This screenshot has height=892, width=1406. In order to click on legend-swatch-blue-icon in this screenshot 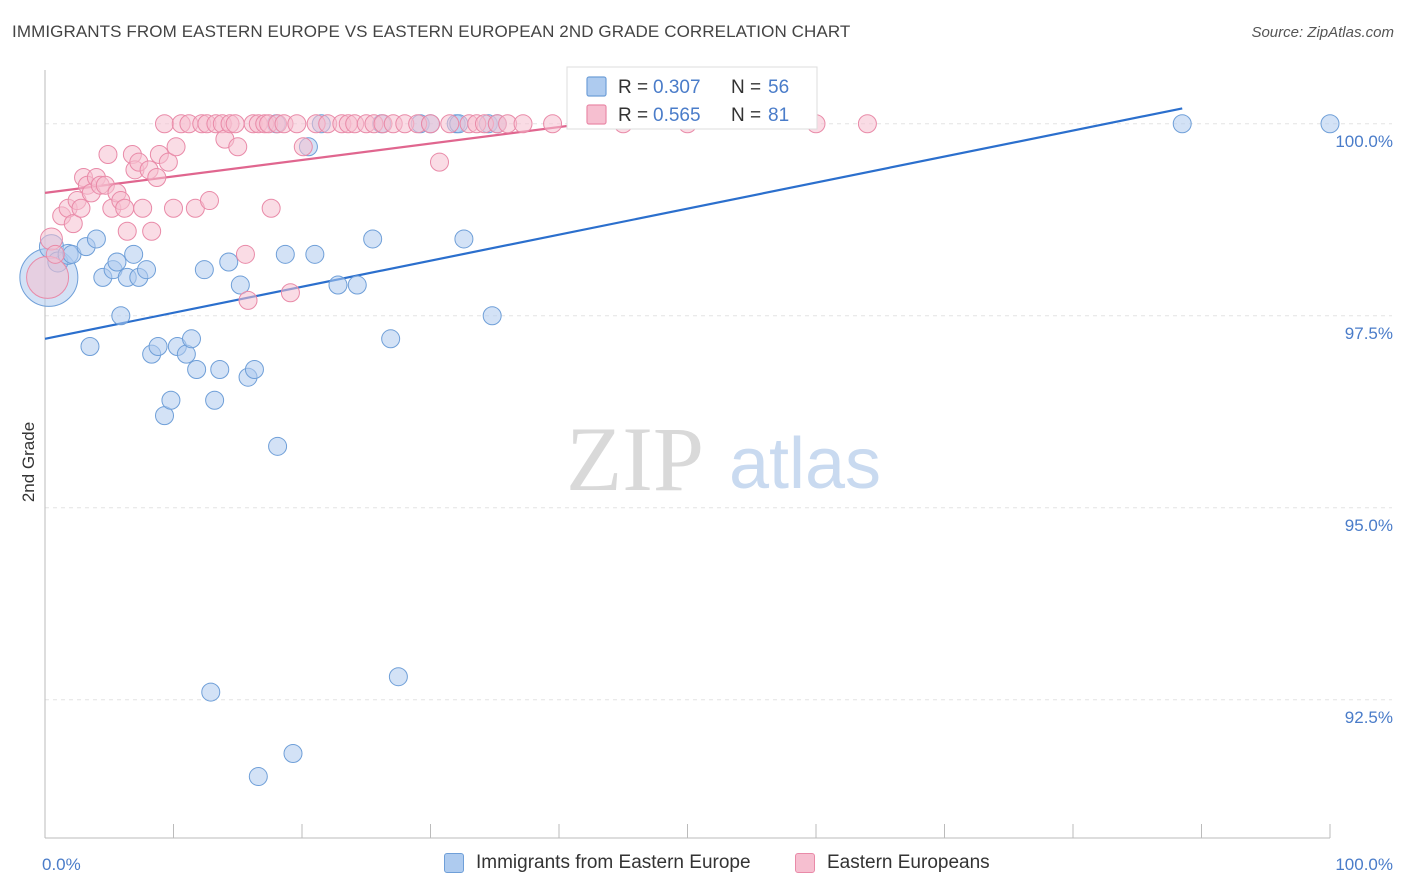, I will do `click(454, 863)`.